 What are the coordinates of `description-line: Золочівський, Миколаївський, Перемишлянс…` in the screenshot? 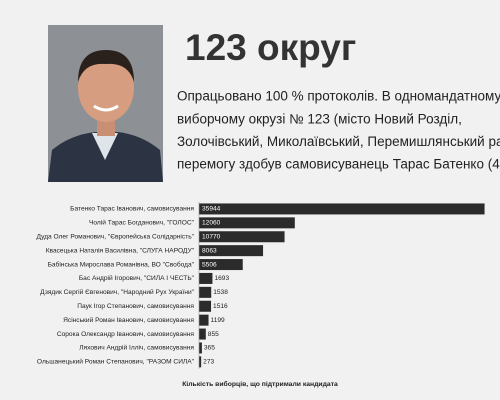 It's located at (338, 141).